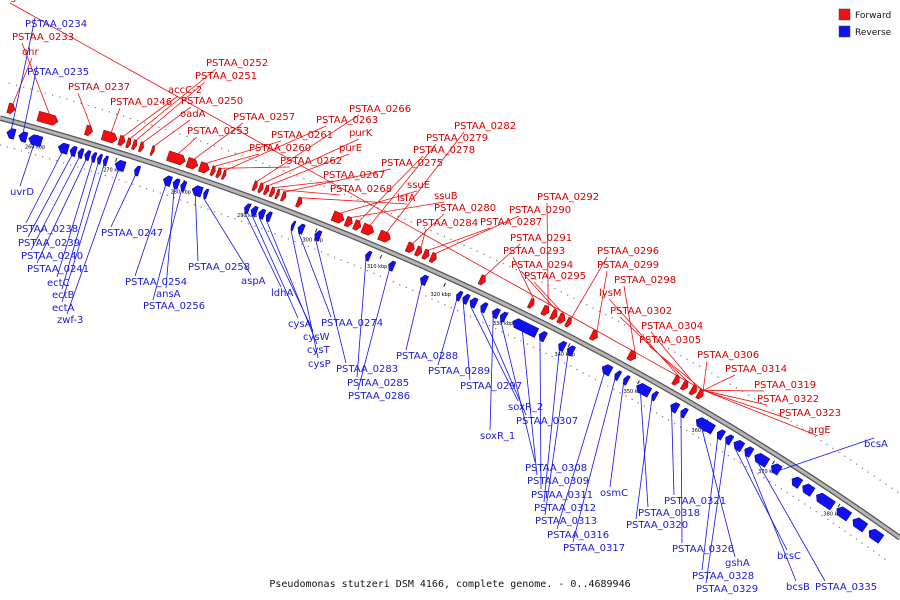  Describe the element at coordinates (58, 72) in the screenshot. I see `gene-label-pstaa-0235: PSTAA_0235` at that location.